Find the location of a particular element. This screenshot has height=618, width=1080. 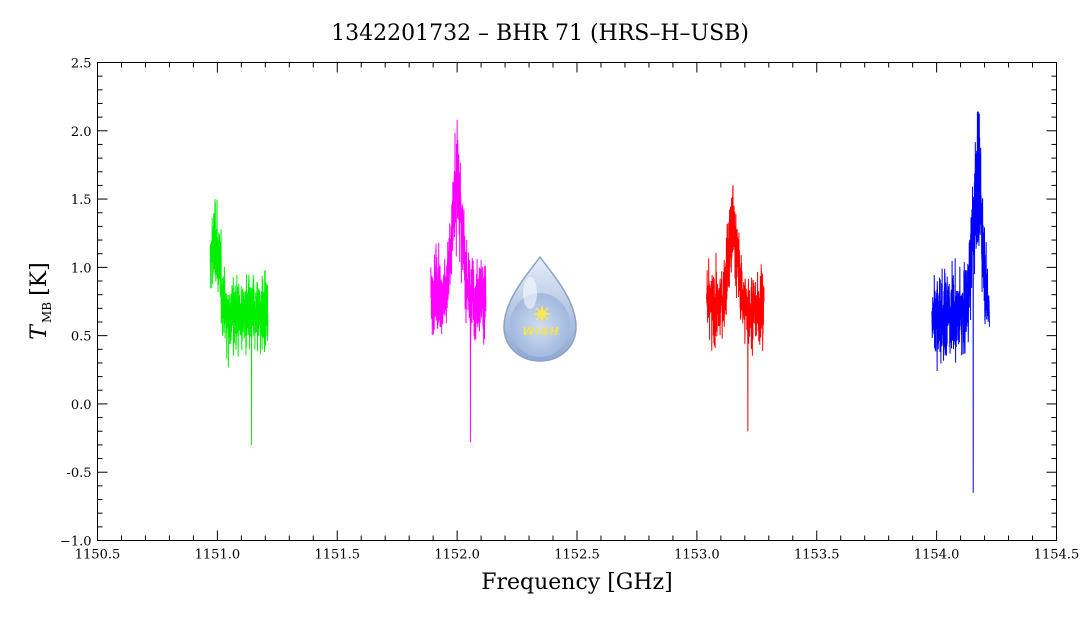

y-tick-label: 1.0 is located at coordinates (81, 268).